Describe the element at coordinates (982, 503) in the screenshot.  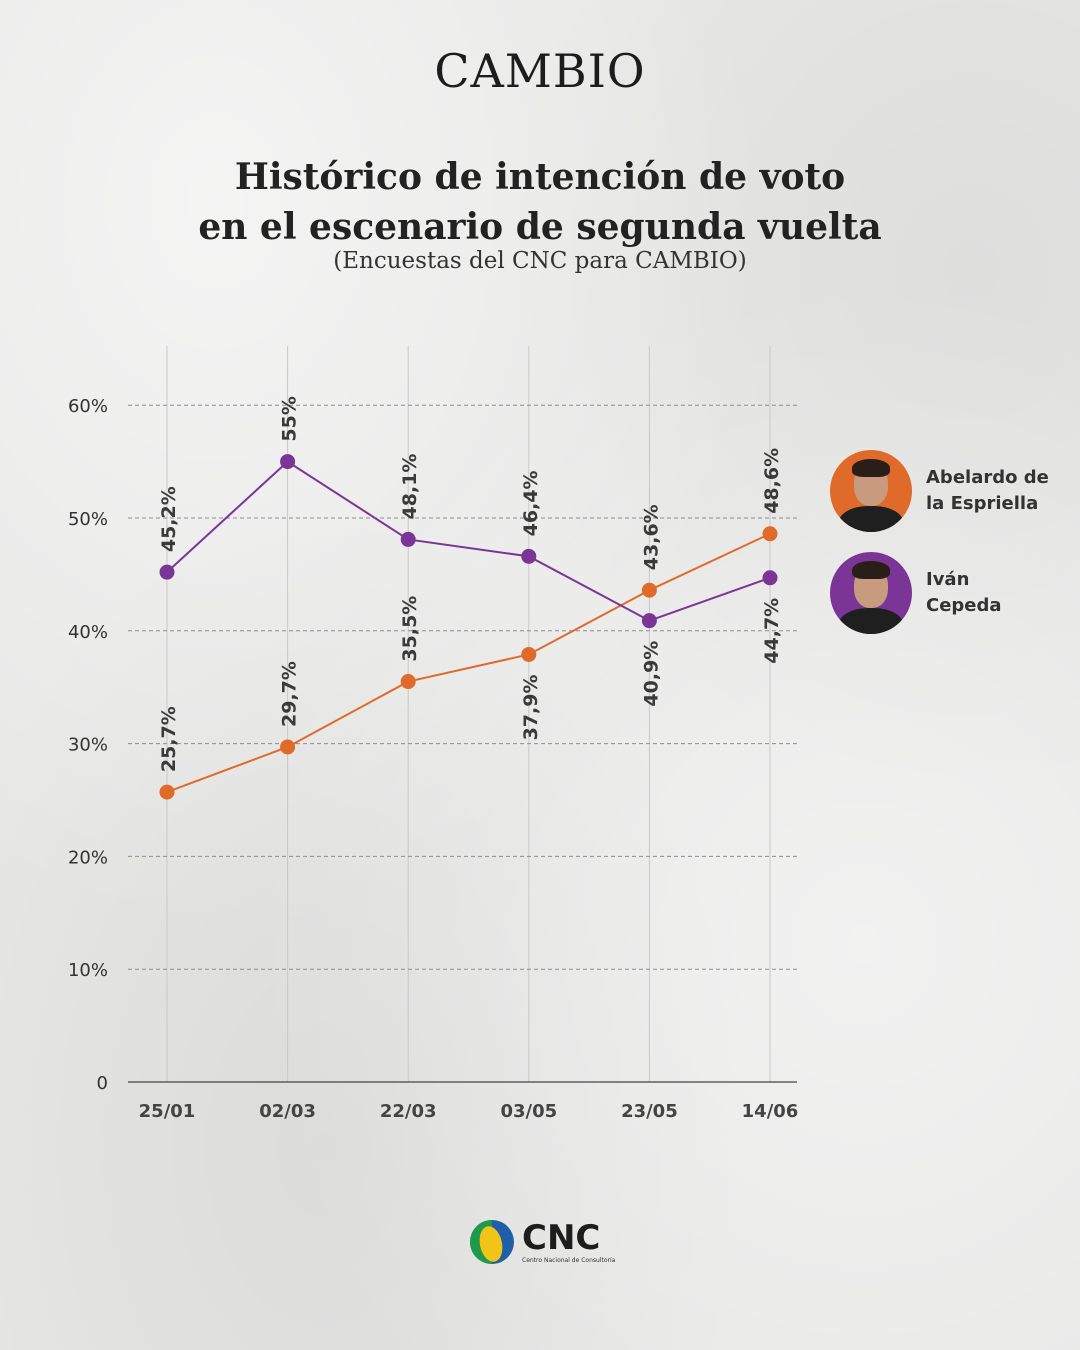
I see `legend-label-abelardo-line-2: la Espriella` at that location.